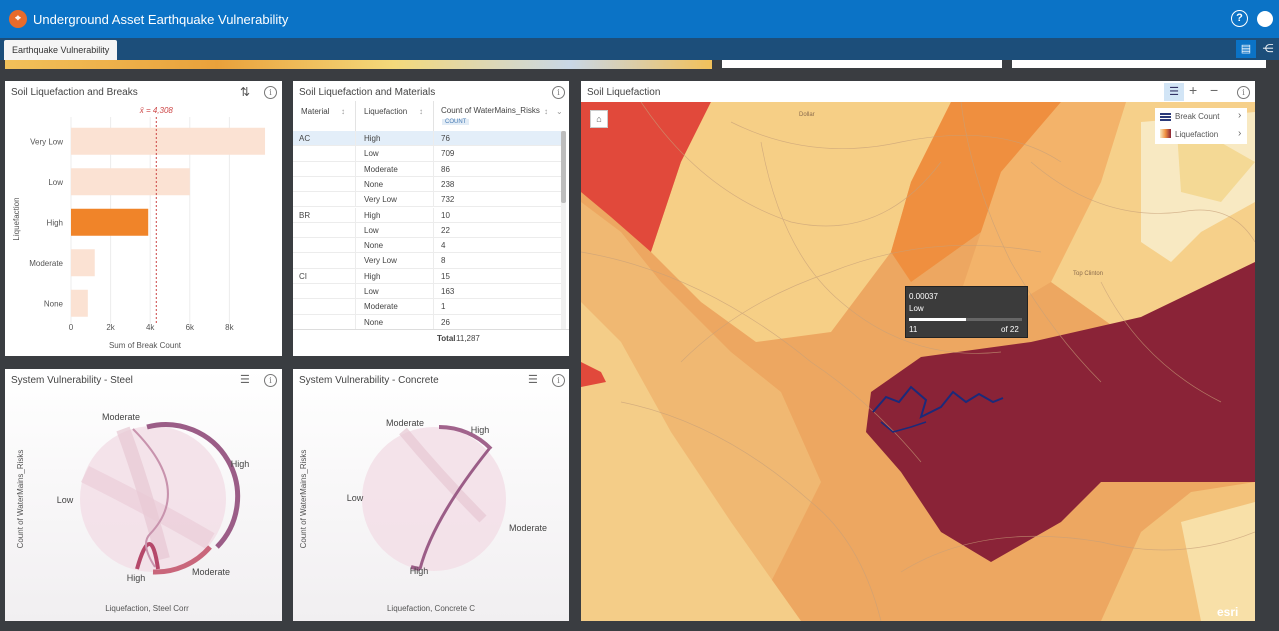  Describe the element at coordinates (427, 276) in the screenshot. I see `table-row: CI High 15` at that location.